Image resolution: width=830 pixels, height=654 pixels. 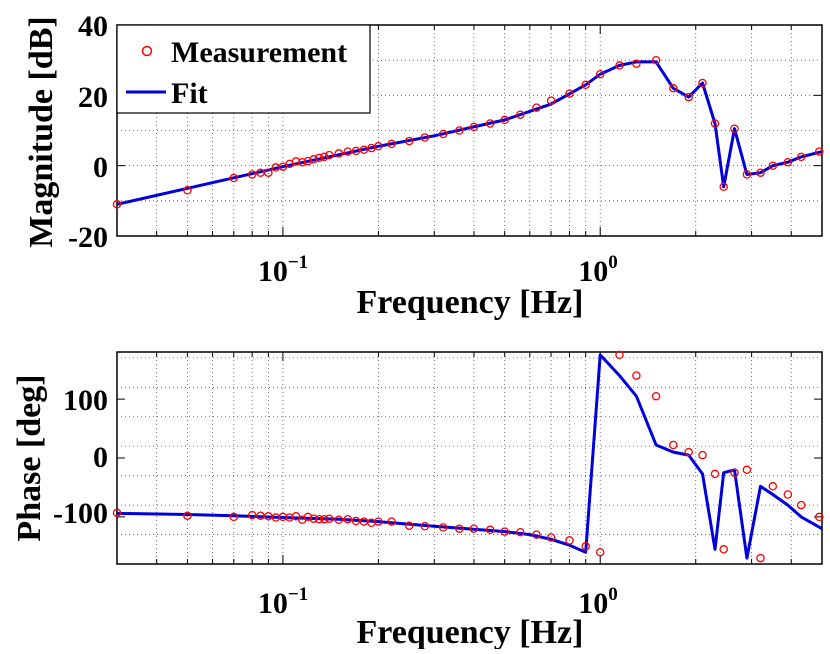 I want to click on magnitude-ytick-label: -20, so click(x=88, y=237).